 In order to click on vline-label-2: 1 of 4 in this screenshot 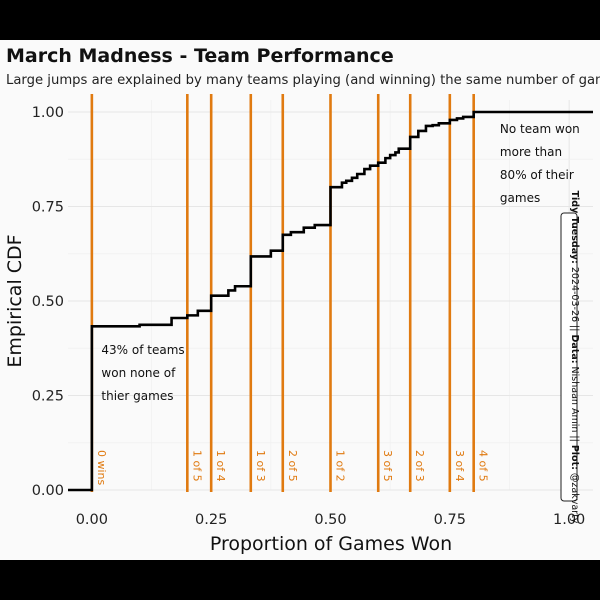, I will do `click(220, 466)`.